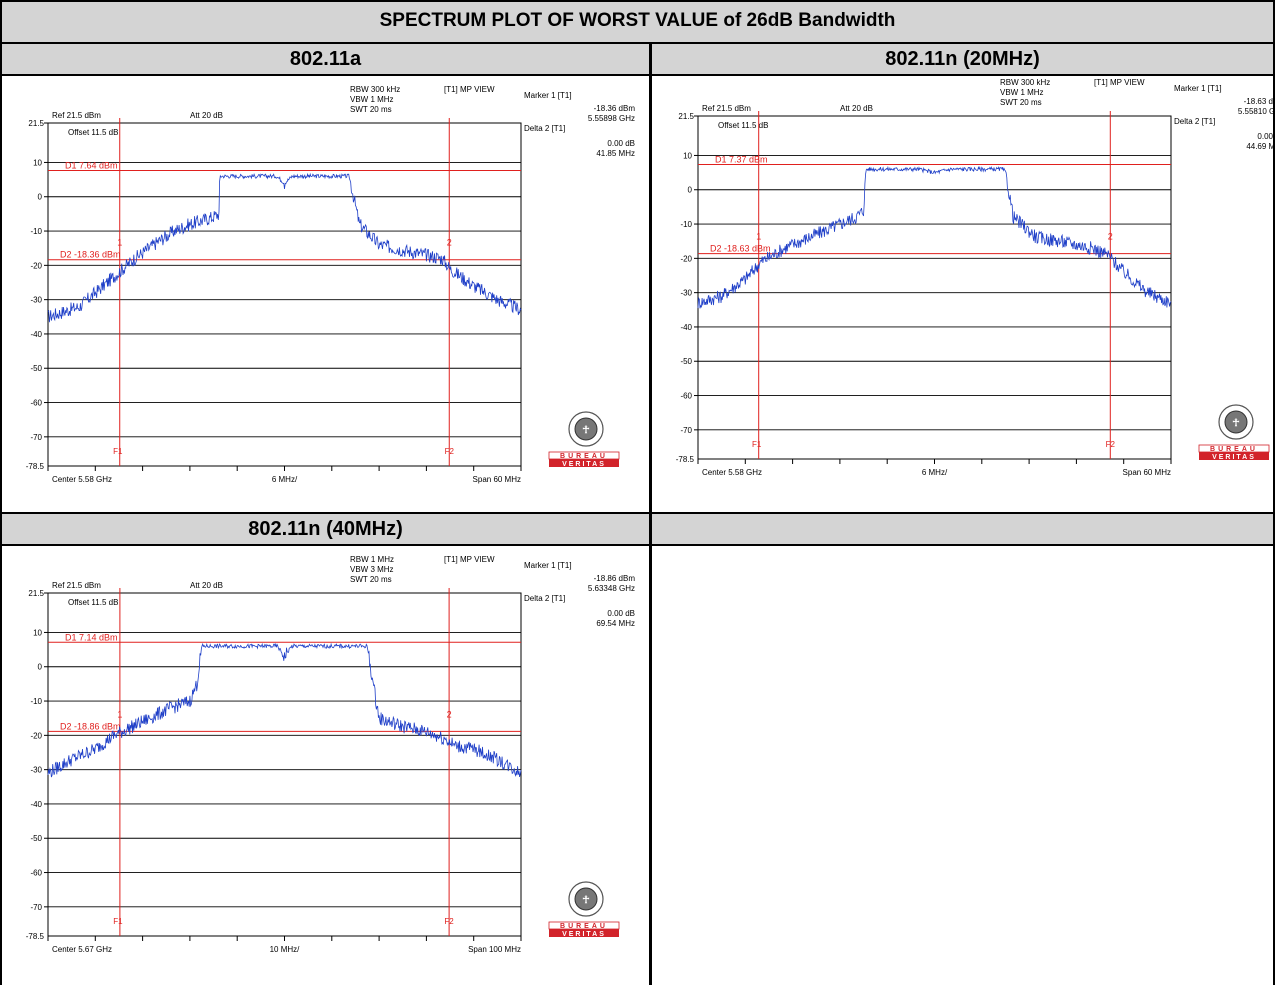 This screenshot has width=1277, height=990. I want to click on vbw-label: VBW 3 MHz, so click(372, 569).